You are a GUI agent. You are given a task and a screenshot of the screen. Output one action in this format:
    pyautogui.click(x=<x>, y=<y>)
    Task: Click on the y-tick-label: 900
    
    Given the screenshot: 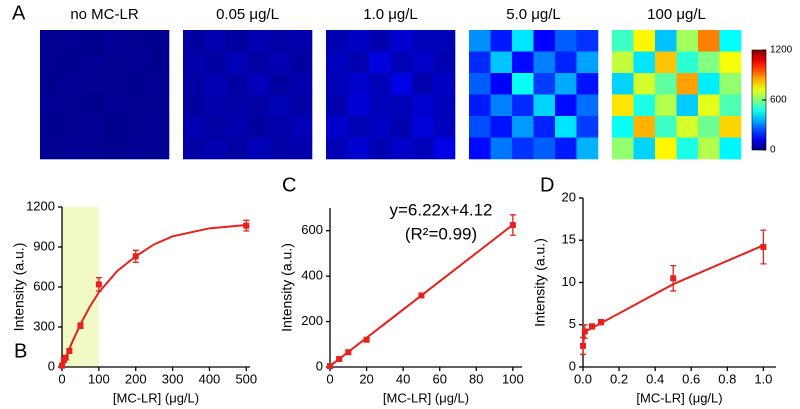 What is the action you would take?
    pyautogui.click(x=44, y=245)
    